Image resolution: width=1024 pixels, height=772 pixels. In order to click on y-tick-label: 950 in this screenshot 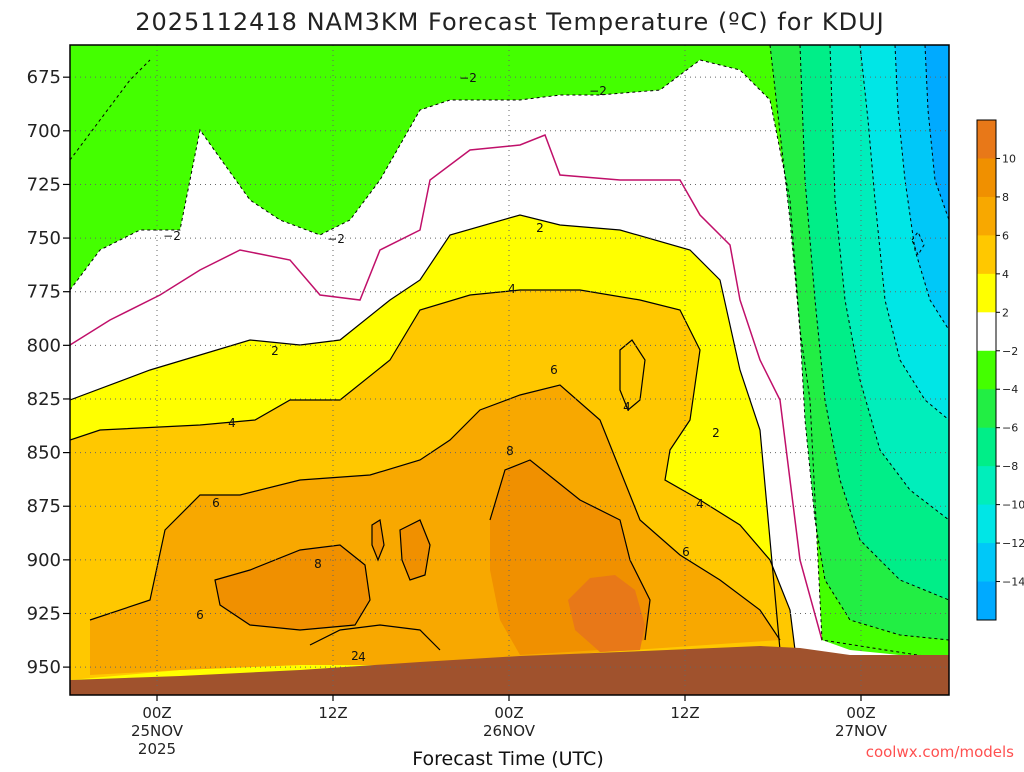, I will do `click(44, 667)`.